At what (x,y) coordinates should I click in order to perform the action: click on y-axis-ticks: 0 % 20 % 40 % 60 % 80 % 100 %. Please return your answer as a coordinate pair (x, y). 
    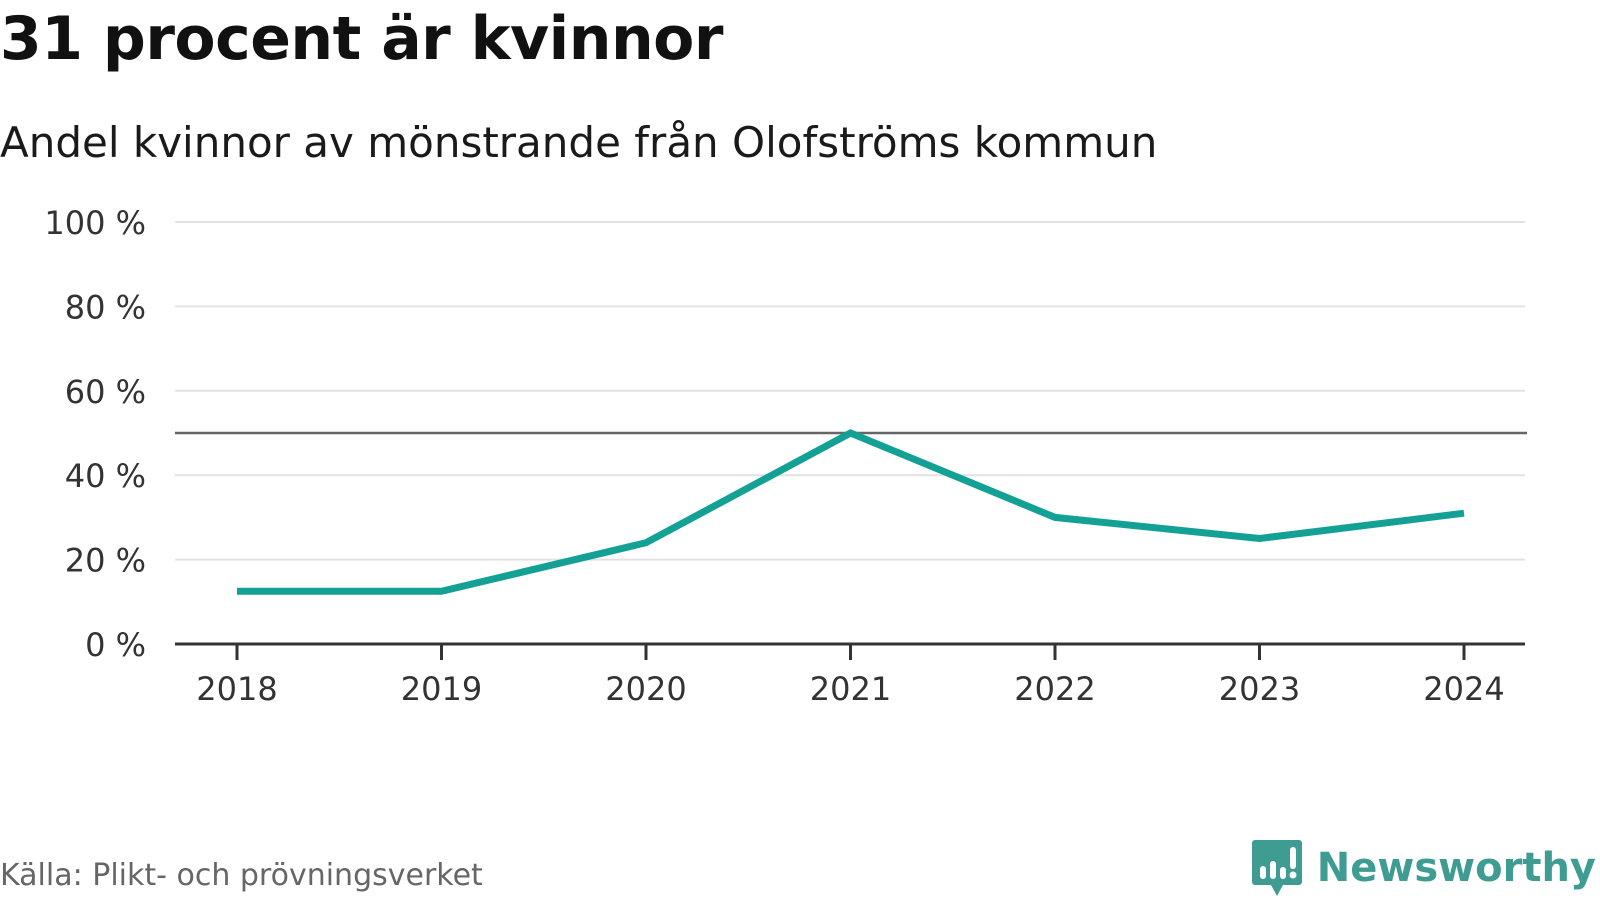
    Looking at the image, I should click on (95, 434).